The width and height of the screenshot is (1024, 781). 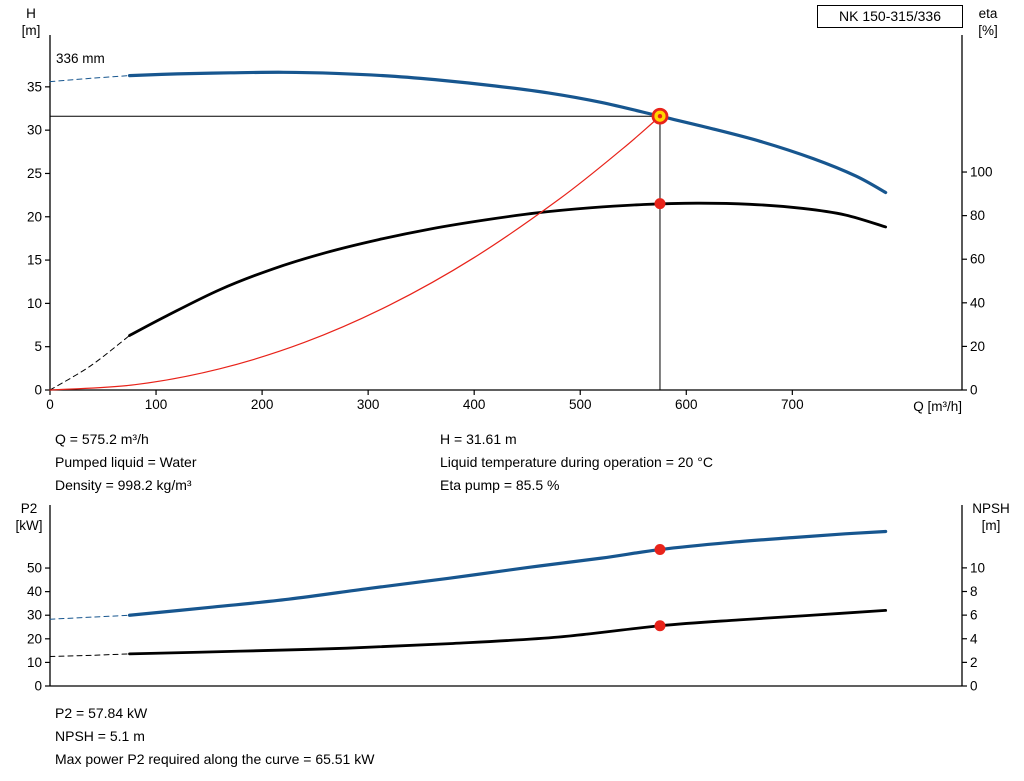 I want to click on eta-axis-unit: [%], so click(x=988, y=30).